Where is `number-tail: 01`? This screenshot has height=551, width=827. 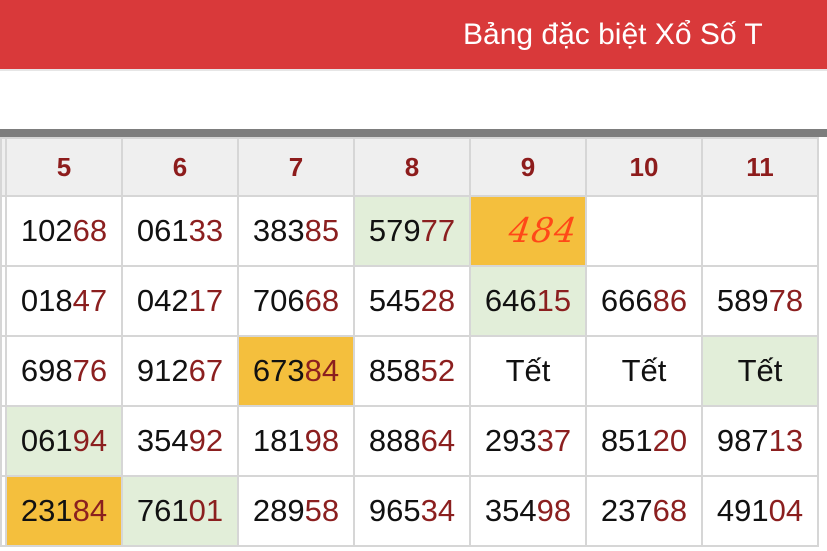 number-tail: 01 is located at coordinates (206, 510).